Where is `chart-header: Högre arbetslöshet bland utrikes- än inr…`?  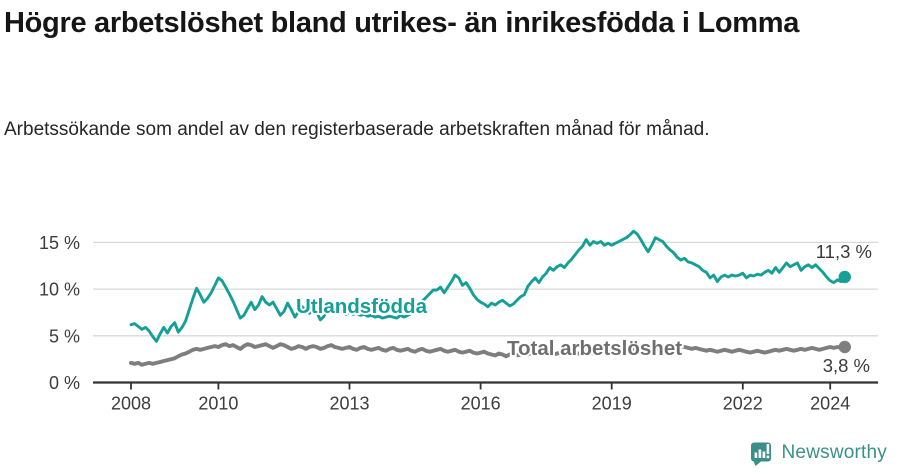 chart-header: Högre arbetslöshet bland utrikes- än inr… is located at coordinates (440, 23).